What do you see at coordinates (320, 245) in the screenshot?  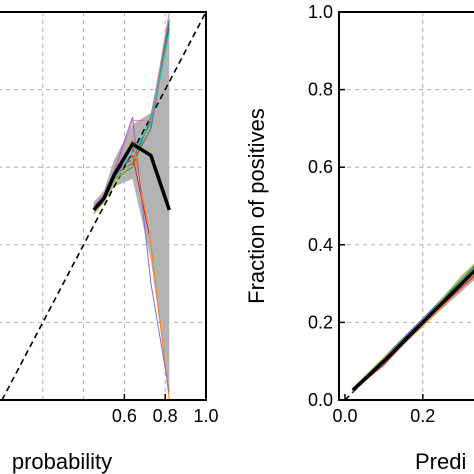 I see `y-tick-label: 0.4` at bounding box center [320, 245].